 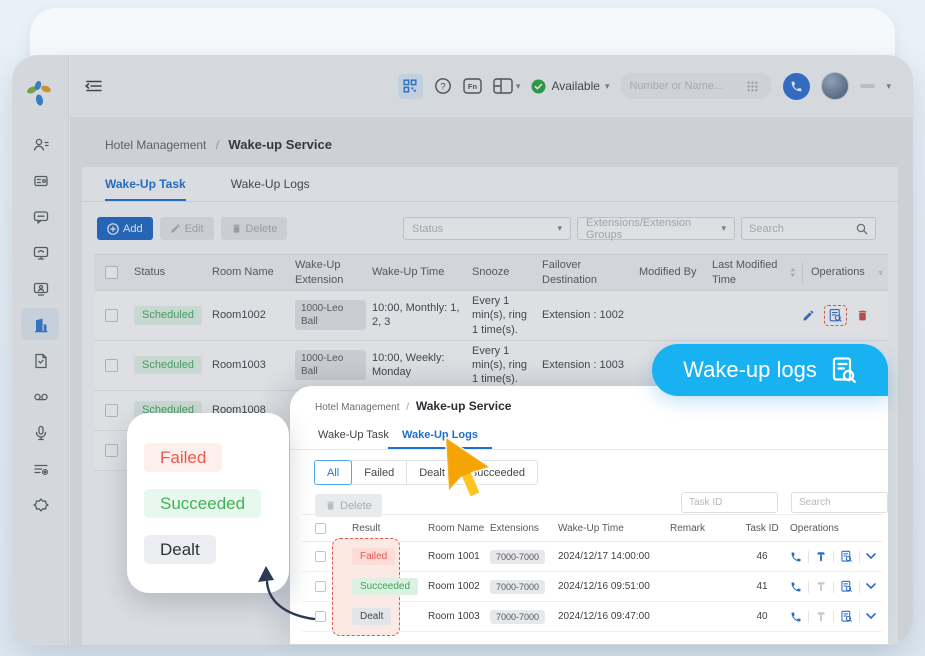 I want to click on edit-pencil-icon, so click(x=808, y=315).